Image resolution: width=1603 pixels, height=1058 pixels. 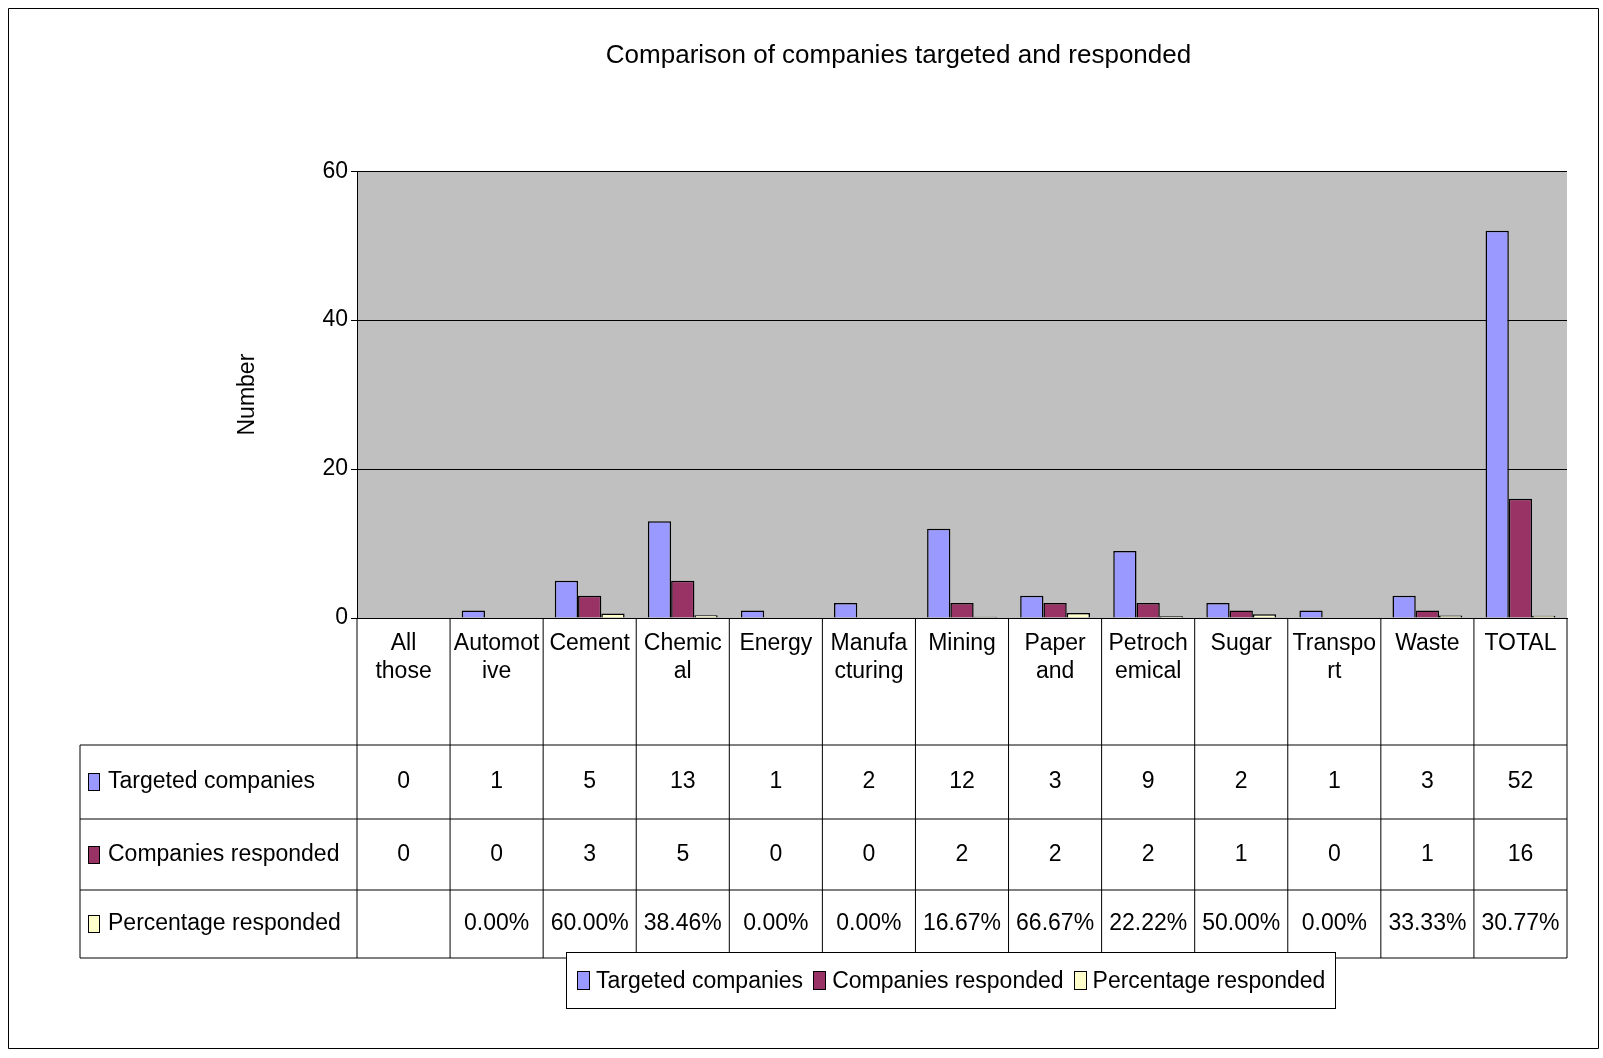 I want to click on legend-label: Percentage responded, so click(x=1209, y=980).